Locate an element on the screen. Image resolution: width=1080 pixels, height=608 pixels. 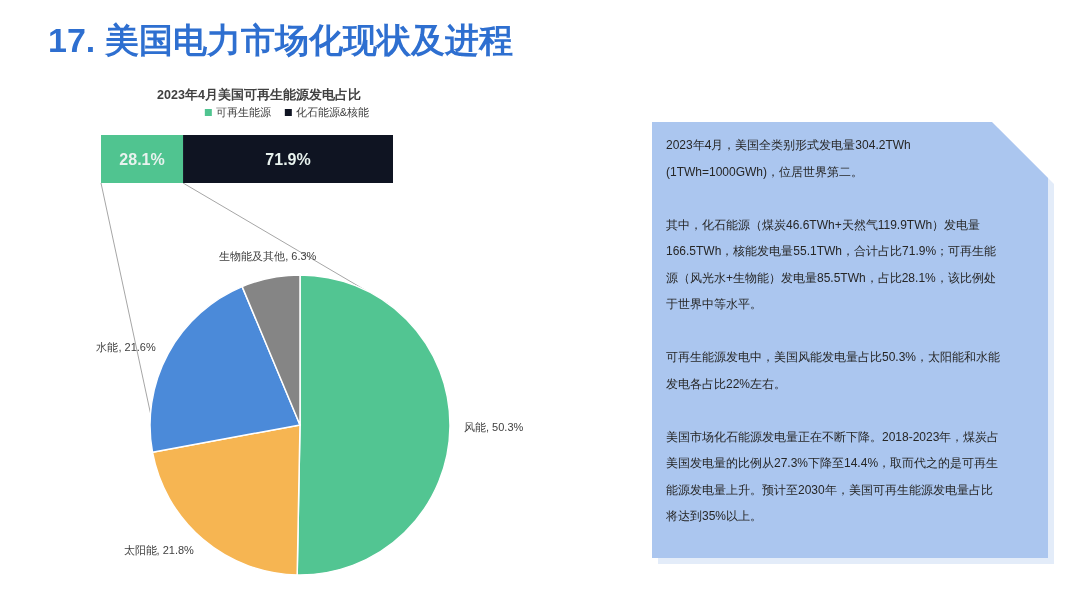
legend-label: 化石能源&核能 is located at coordinates (332, 112).